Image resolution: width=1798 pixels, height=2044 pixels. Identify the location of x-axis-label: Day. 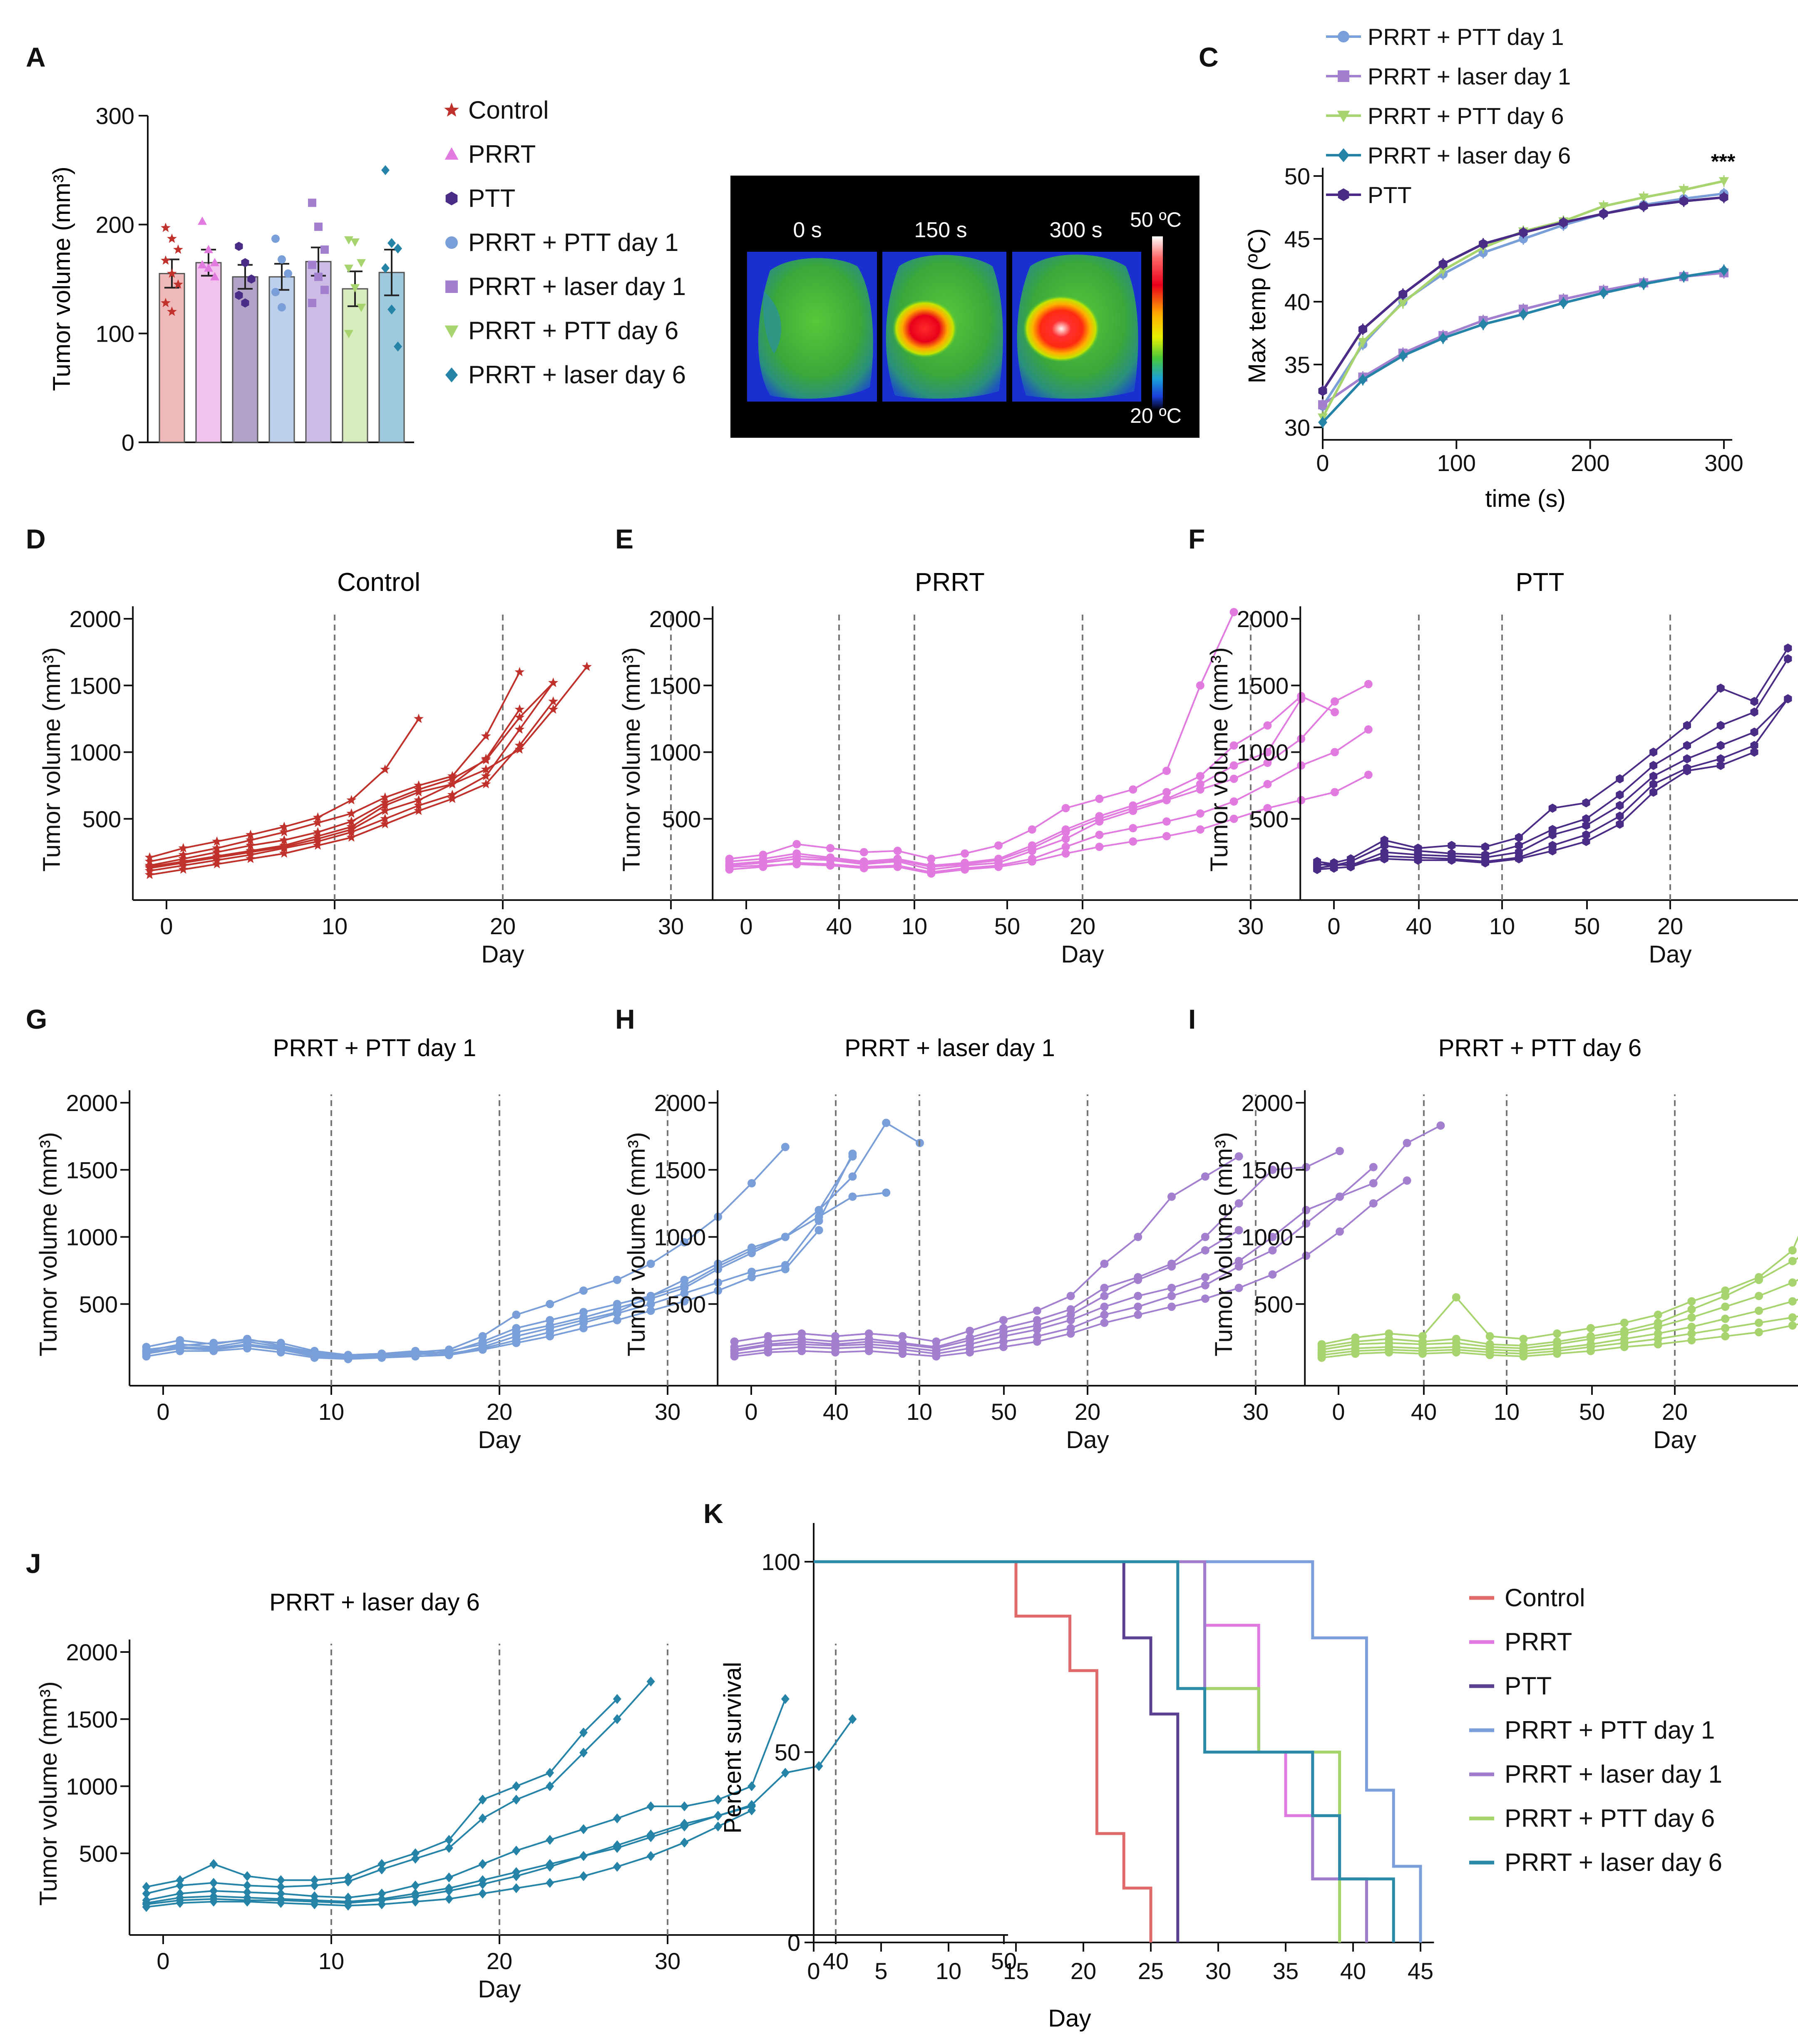
(499, 1990).